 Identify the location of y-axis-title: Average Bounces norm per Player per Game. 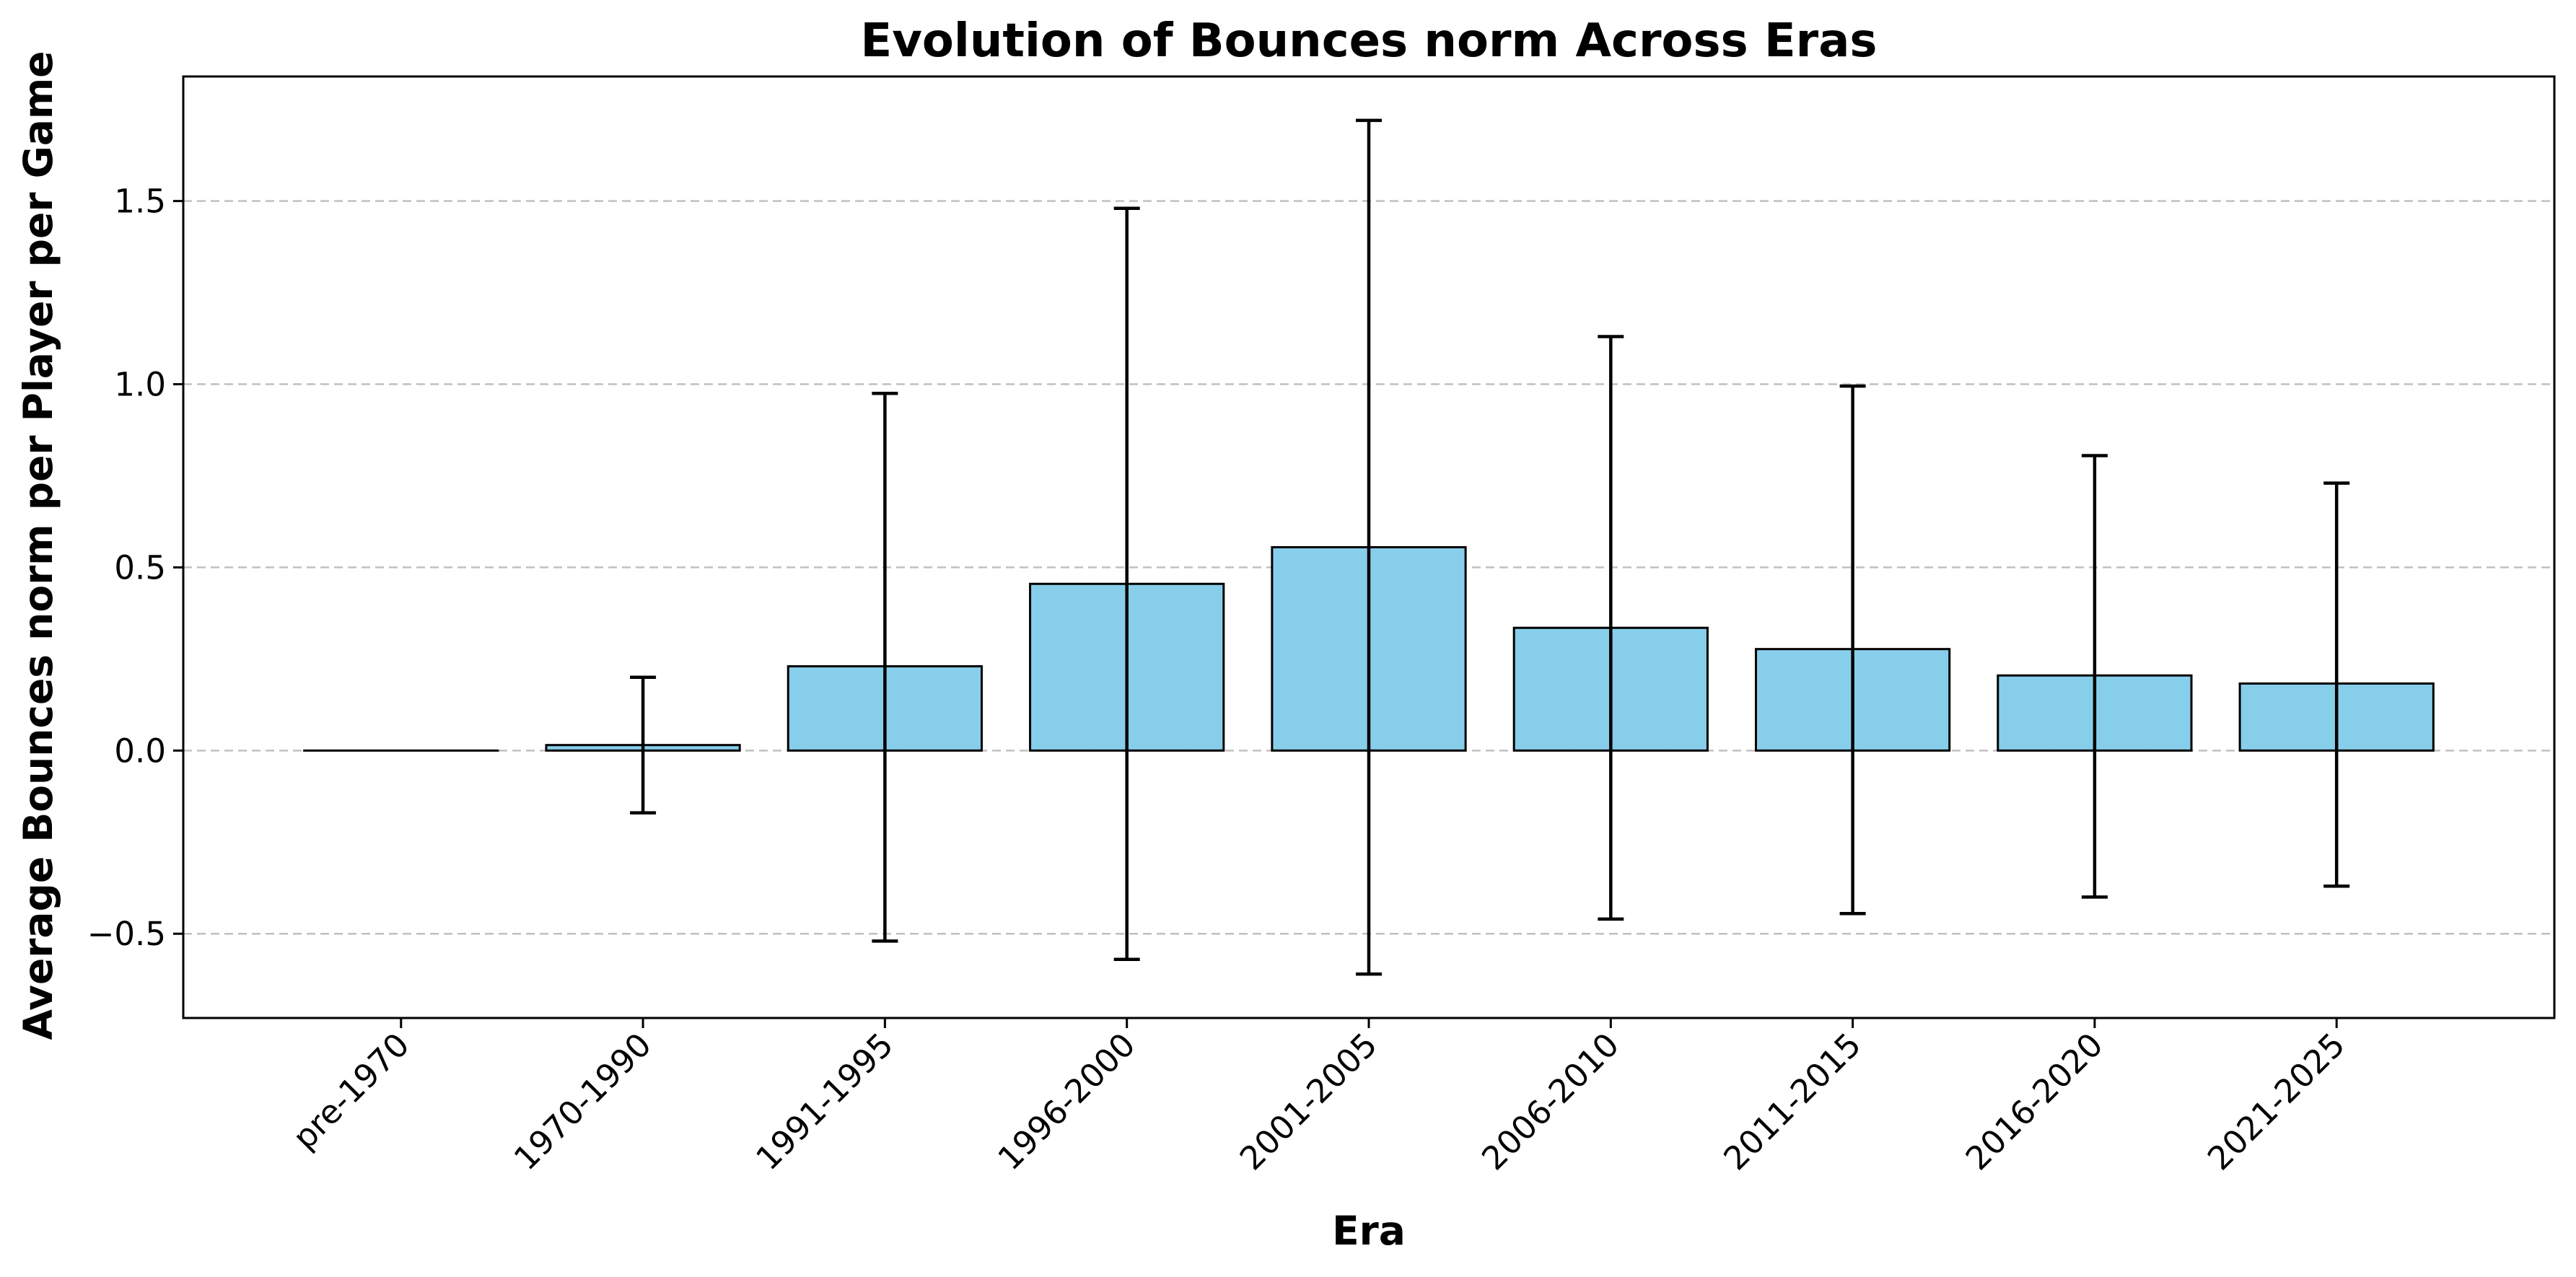
(38, 546).